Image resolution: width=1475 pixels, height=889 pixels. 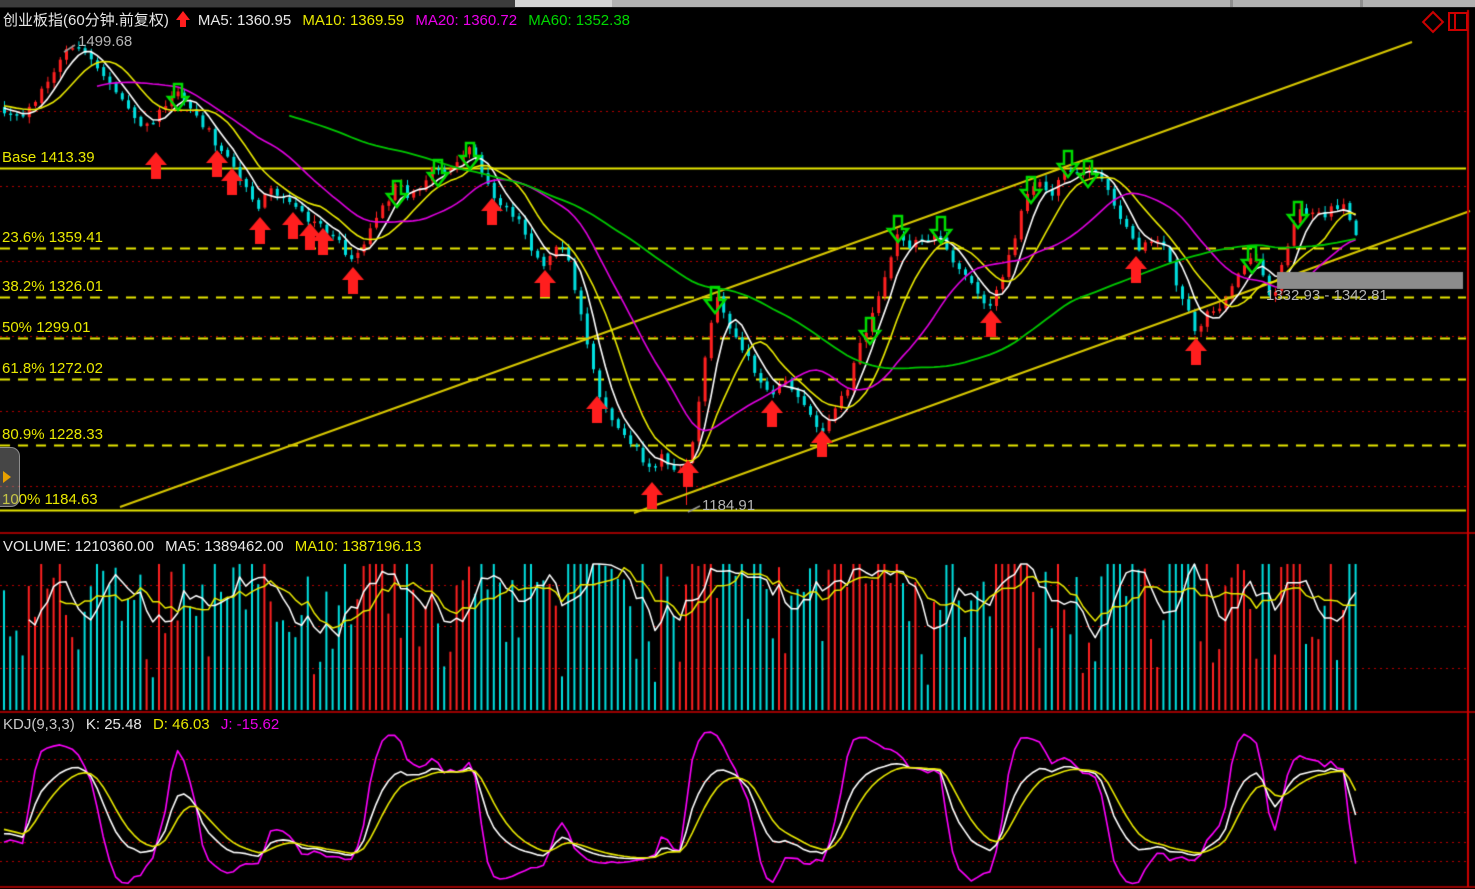 I want to click on fib-label-50: 50% 1299.01, so click(x=46, y=327).